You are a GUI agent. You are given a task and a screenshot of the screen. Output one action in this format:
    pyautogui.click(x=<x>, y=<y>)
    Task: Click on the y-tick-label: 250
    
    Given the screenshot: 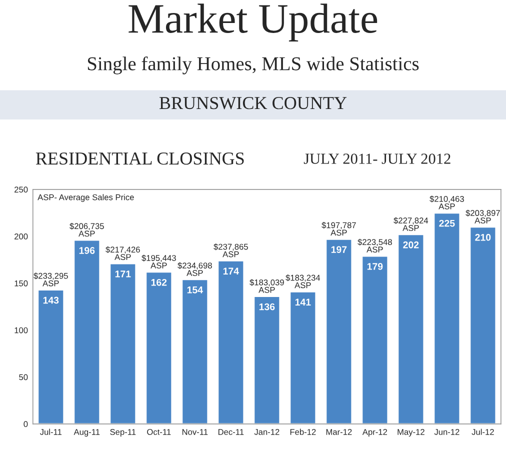 What is the action you would take?
    pyautogui.click(x=21, y=189)
    